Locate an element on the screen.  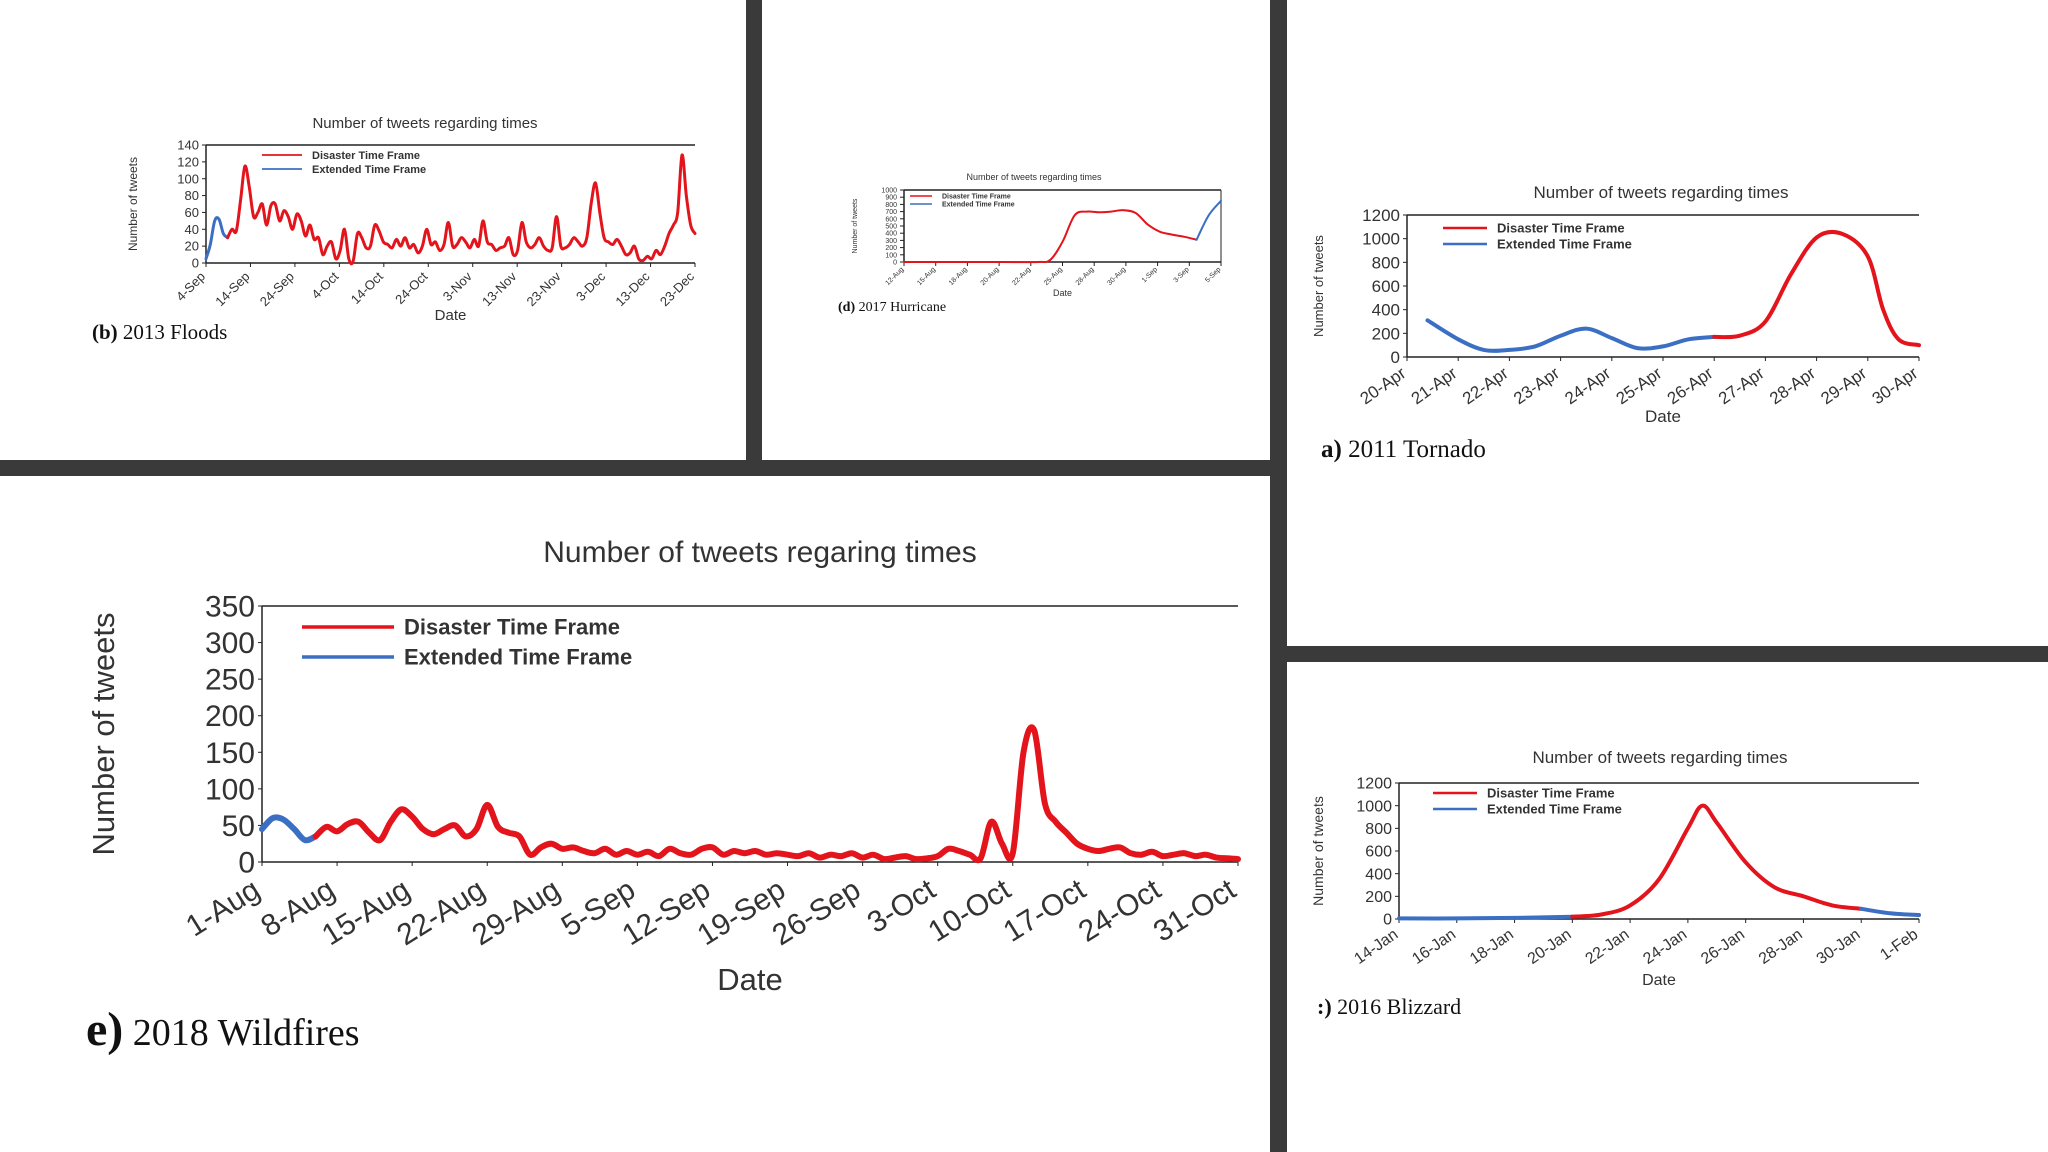
hurricane-ylabel: Number of tweets is located at coordinates (855, 225).